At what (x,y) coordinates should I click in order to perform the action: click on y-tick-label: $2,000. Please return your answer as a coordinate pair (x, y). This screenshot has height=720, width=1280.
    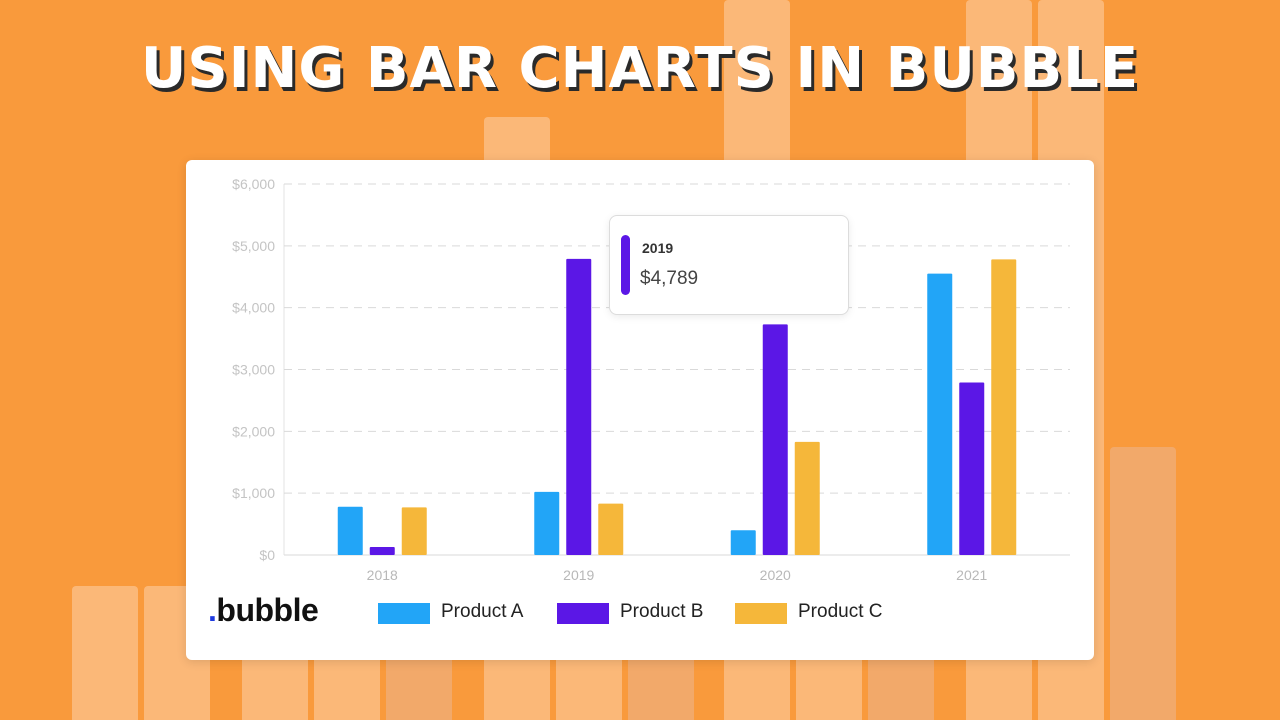
    Looking at the image, I should click on (253, 431).